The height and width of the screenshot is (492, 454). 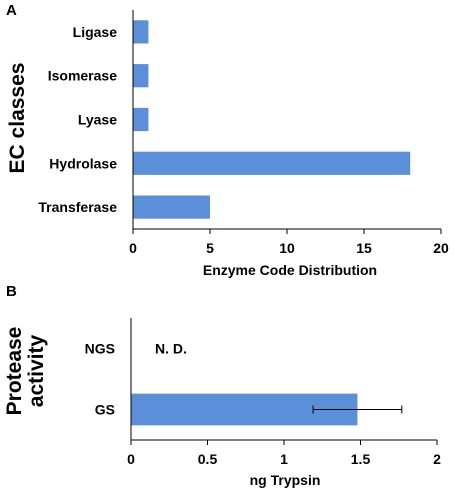 I want to click on panel-b-x-axis-title: ng Trypsin, so click(x=285, y=480).